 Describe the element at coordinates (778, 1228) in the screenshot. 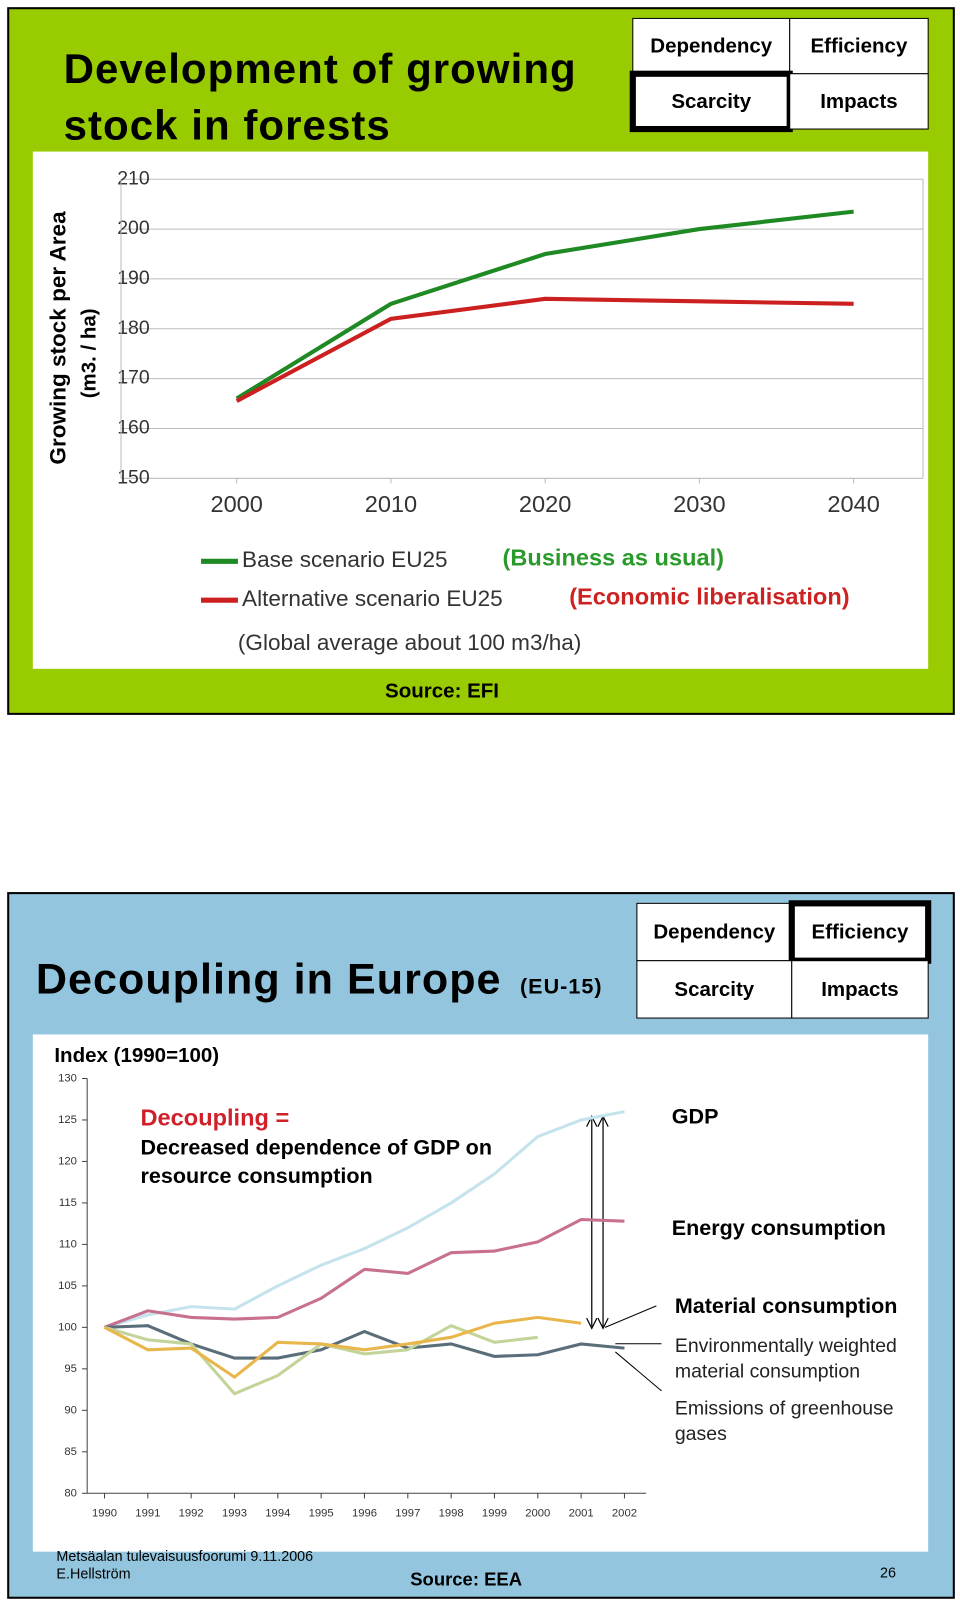

I see `series-label: Energy consumption` at that location.